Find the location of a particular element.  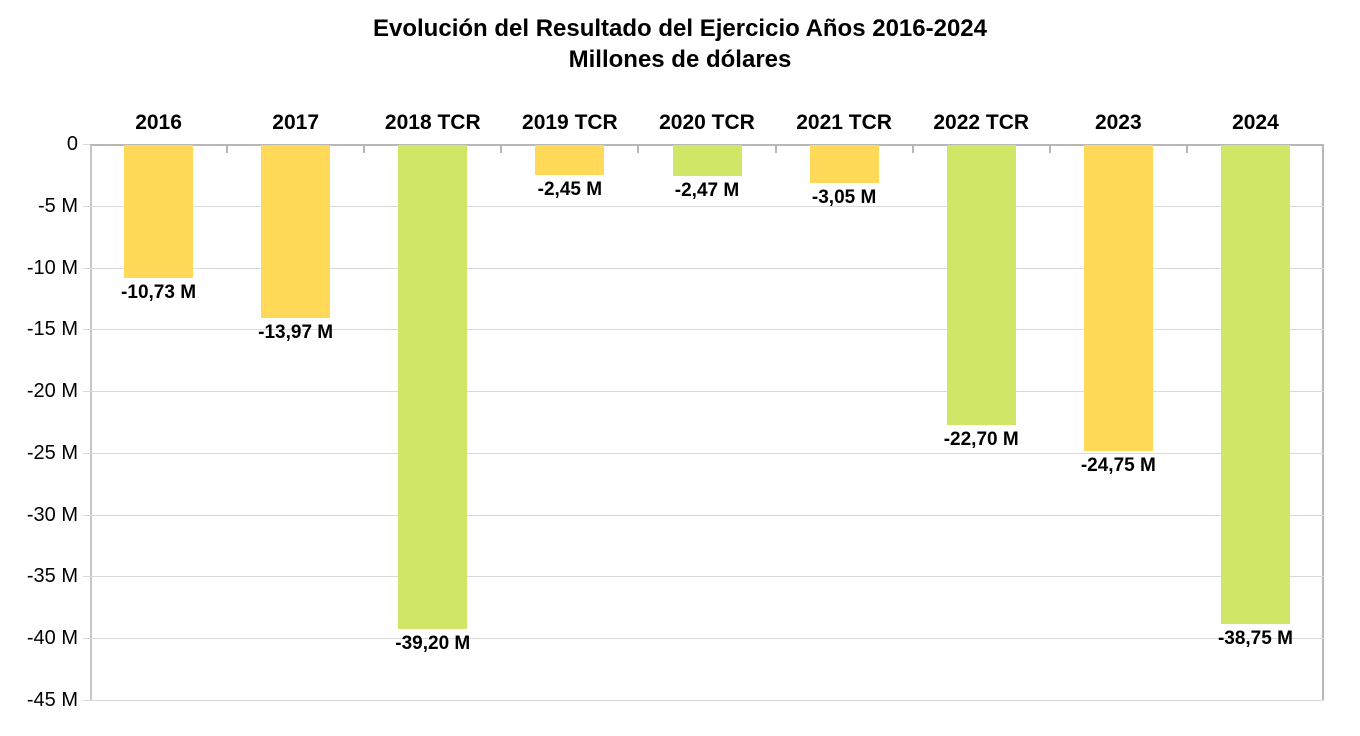

category-label-2020: 2020 TCR is located at coordinates (707, 122).